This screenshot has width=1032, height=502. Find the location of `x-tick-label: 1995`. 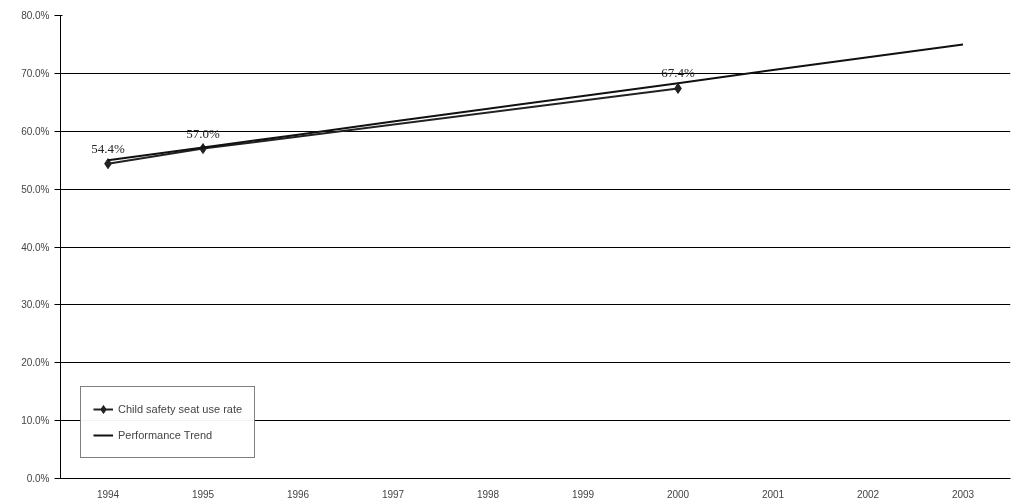

x-tick-label: 1995 is located at coordinates (203, 494).